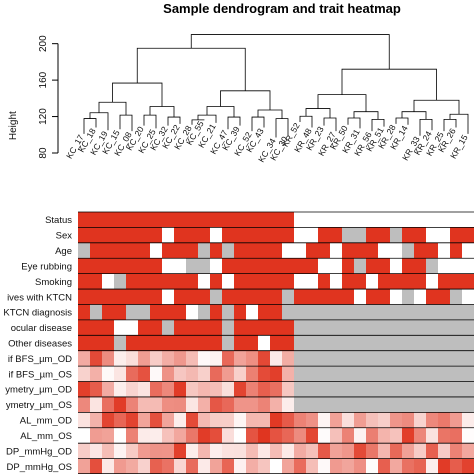  I want to click on trait-label: AL_mm_OS, so click(46, 436).